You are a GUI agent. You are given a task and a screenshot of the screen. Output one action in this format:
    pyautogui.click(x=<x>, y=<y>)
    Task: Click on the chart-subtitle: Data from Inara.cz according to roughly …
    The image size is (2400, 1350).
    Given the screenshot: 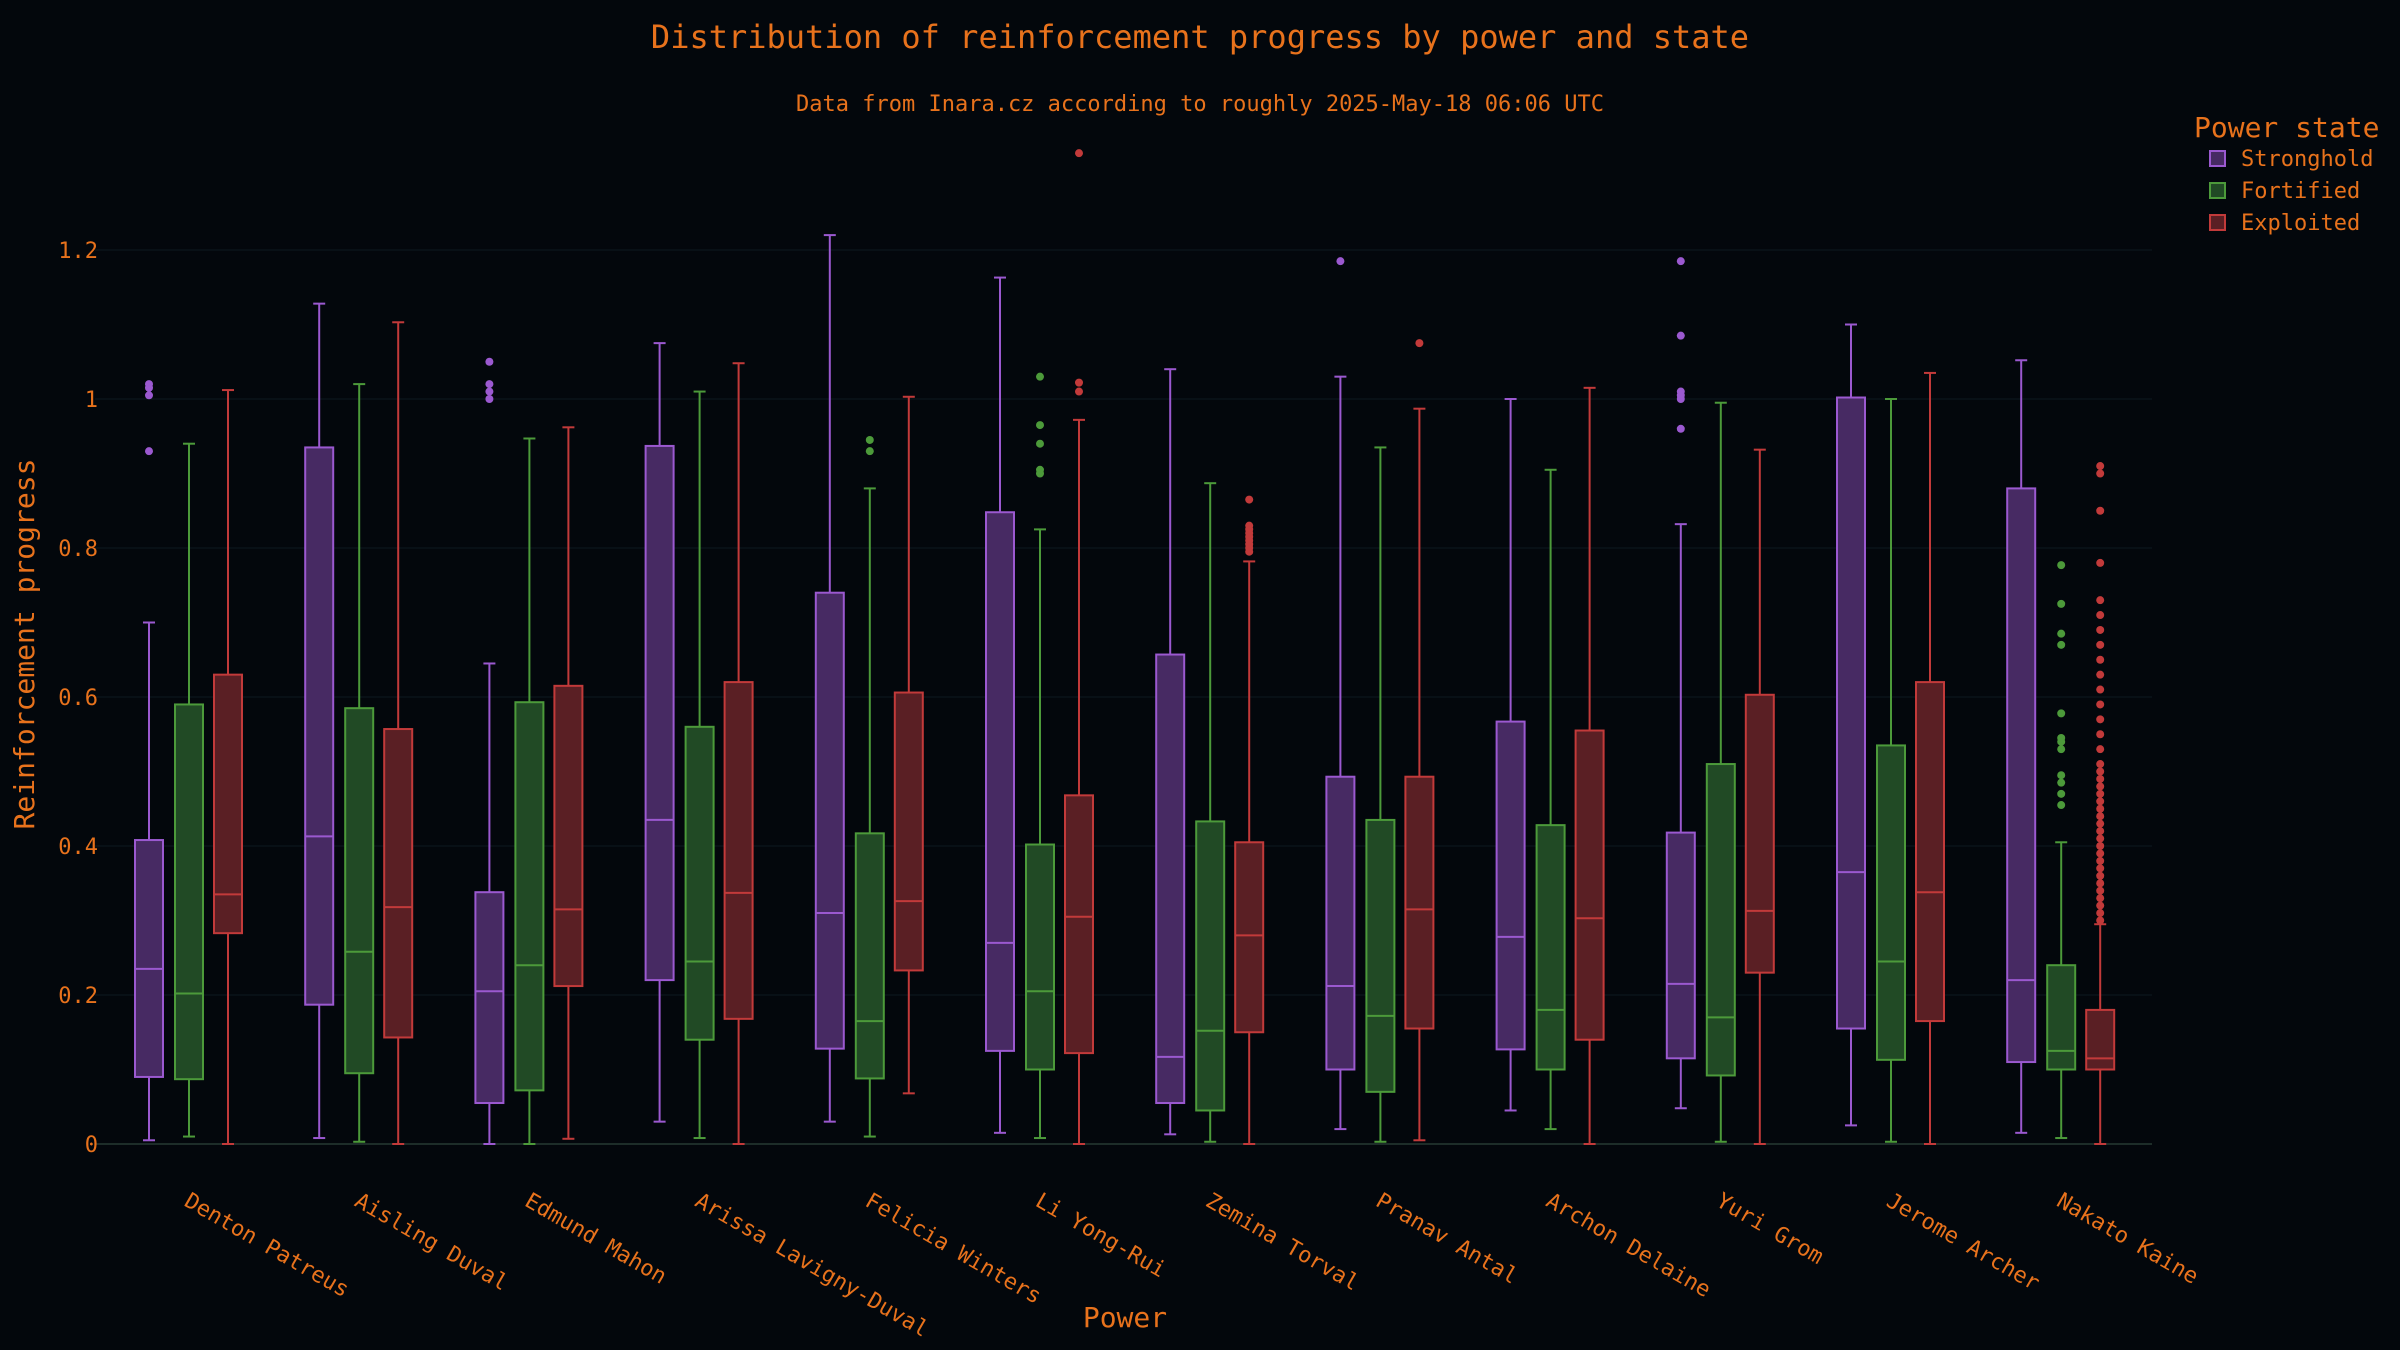 What is the action you would take?
    pyautogui.click(x=1200, y=104)
    